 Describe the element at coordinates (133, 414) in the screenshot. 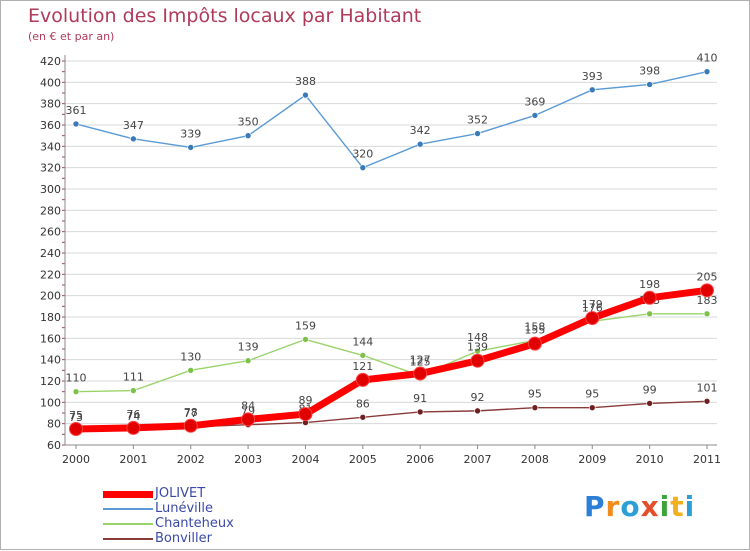

I see `data-label: 76` at that location.